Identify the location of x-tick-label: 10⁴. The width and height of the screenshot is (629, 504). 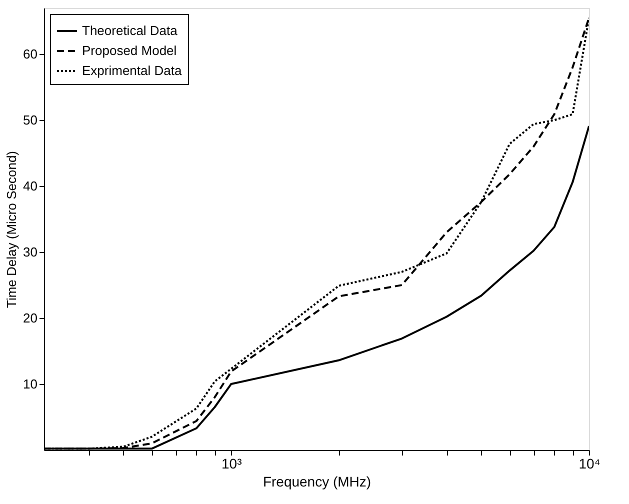
(589, 464).